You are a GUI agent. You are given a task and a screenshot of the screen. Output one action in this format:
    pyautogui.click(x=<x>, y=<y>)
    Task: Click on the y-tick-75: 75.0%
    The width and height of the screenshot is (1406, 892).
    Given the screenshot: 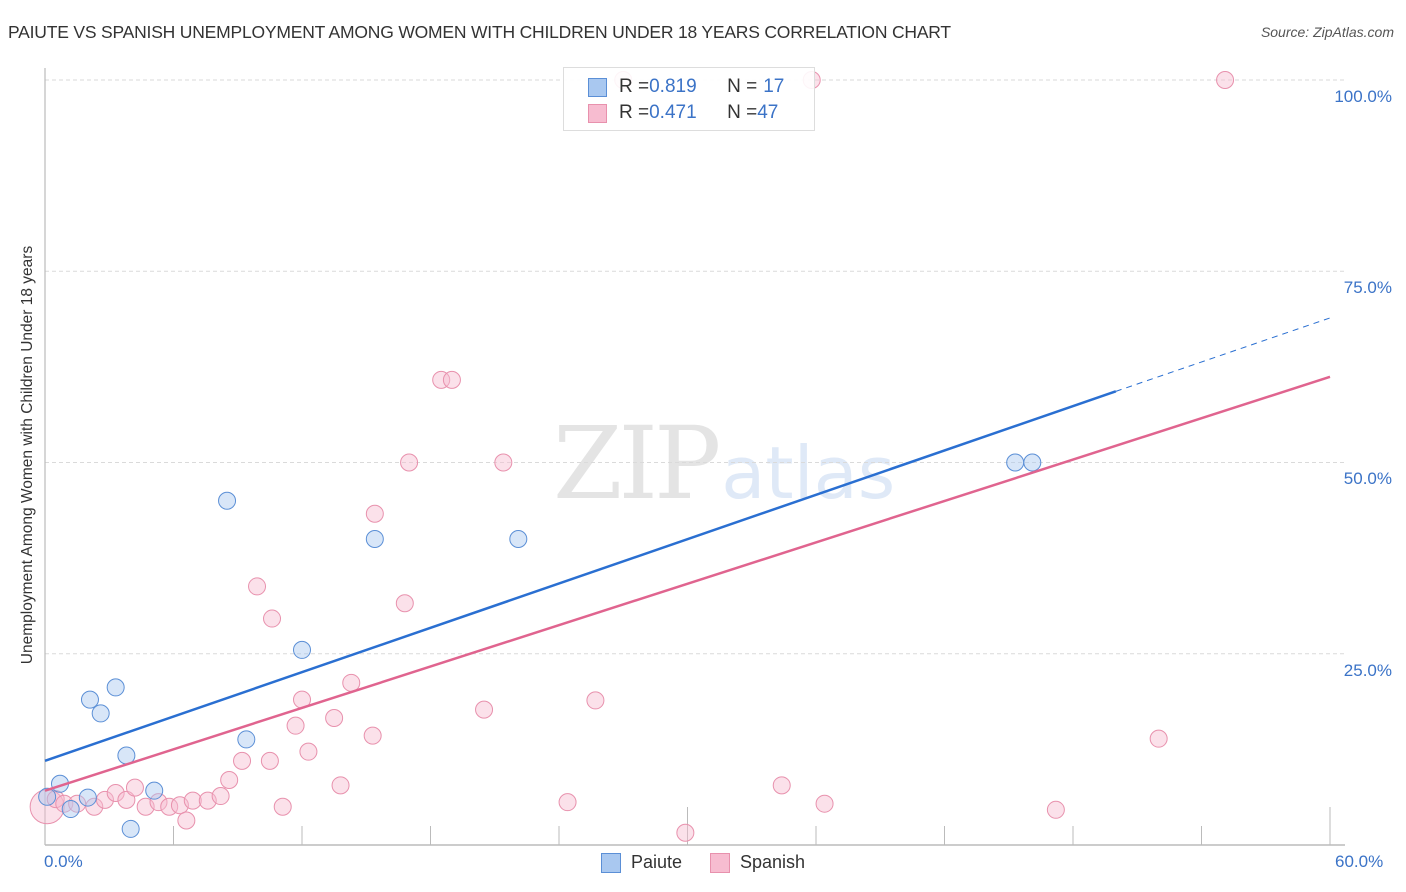 What is the action you would take?
    pyautogui.click(x=1367, y=287)
    